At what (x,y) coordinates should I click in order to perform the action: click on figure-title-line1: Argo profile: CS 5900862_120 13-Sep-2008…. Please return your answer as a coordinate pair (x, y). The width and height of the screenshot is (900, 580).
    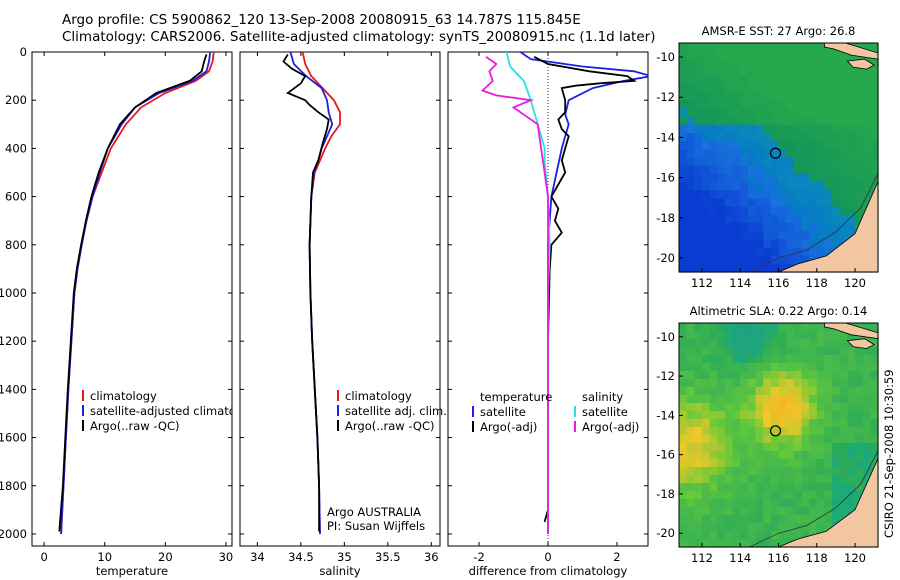
    Looking at the image, I should click on (321, 20).